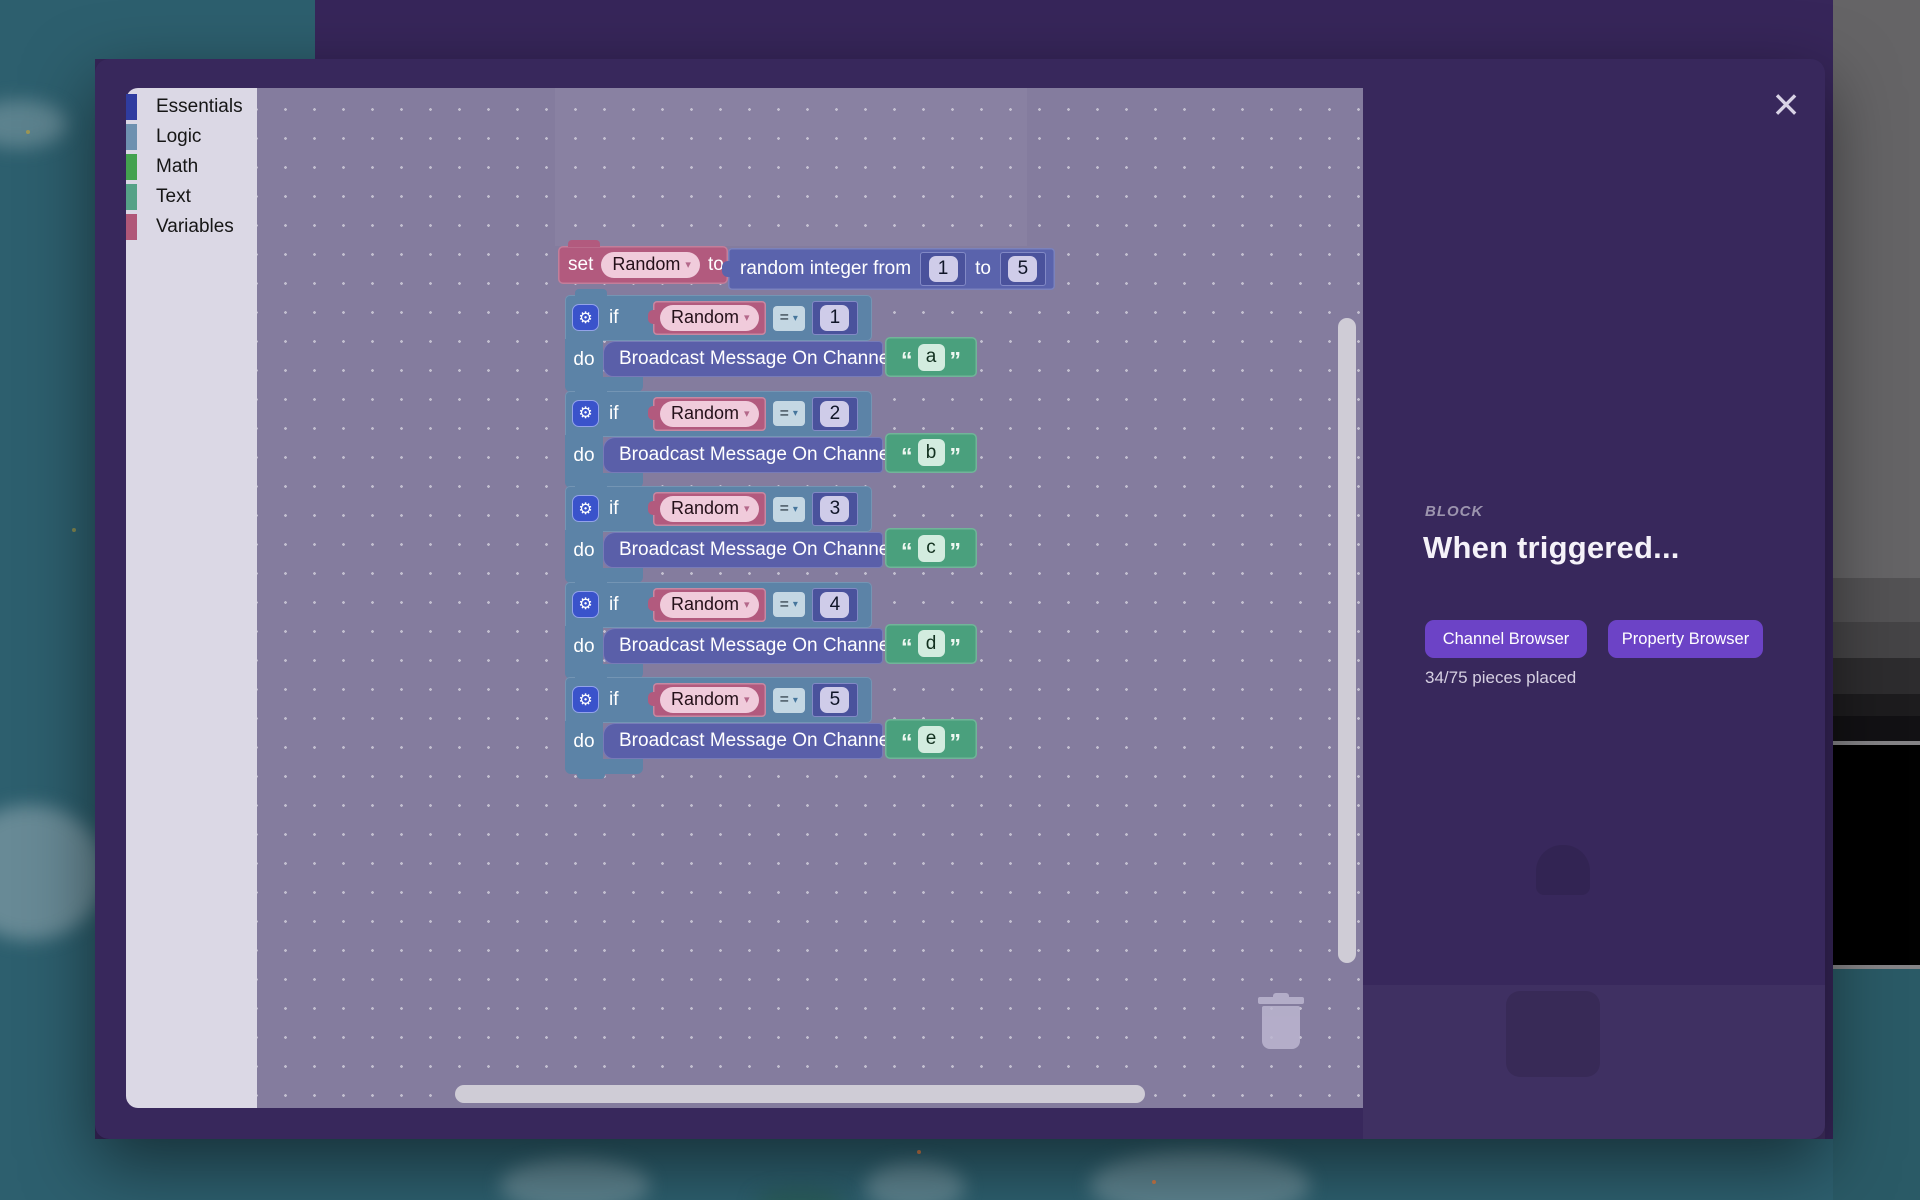  I want to click on channel-input: b, so click(931, 452).